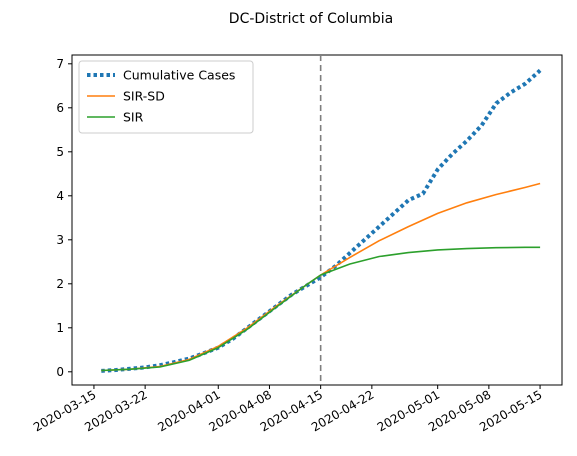  I want to click on y-axis: 0 1 2 3 4 5 6 7, so click(64, 218).